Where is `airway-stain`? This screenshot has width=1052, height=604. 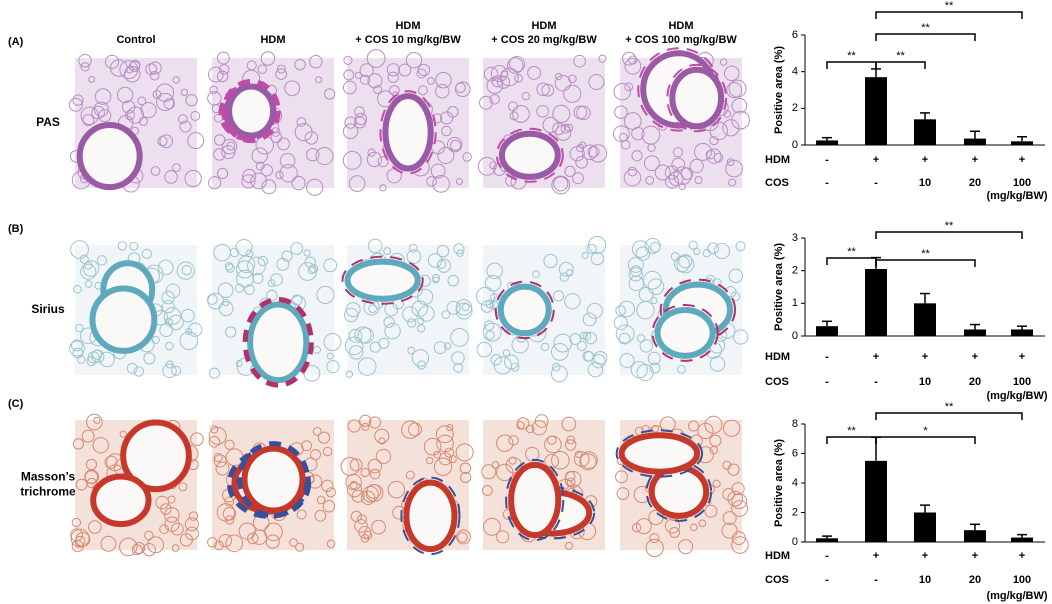
airway-stain is located at coordinates (659, 453).